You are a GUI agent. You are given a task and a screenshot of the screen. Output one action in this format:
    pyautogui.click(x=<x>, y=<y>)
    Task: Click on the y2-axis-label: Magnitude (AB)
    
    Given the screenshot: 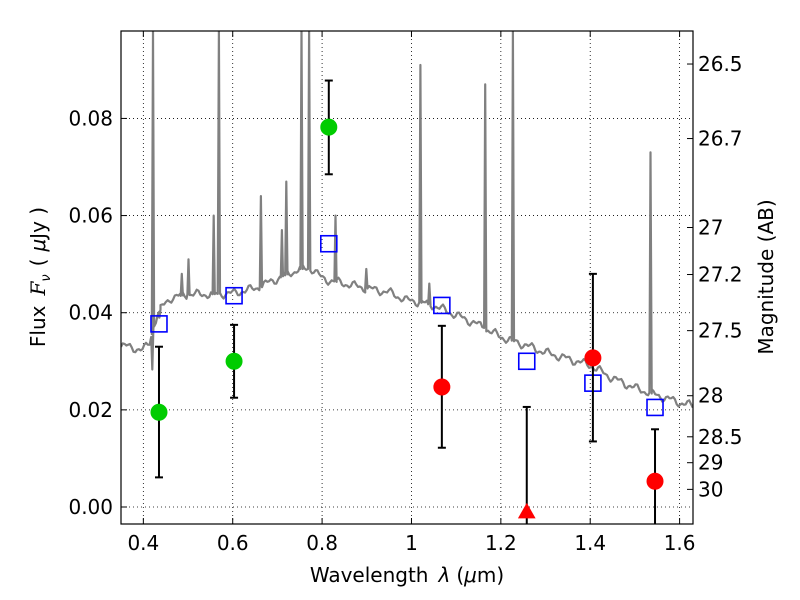 What is the action you would take?
    pyautogui.click(x=766, y=276)
    